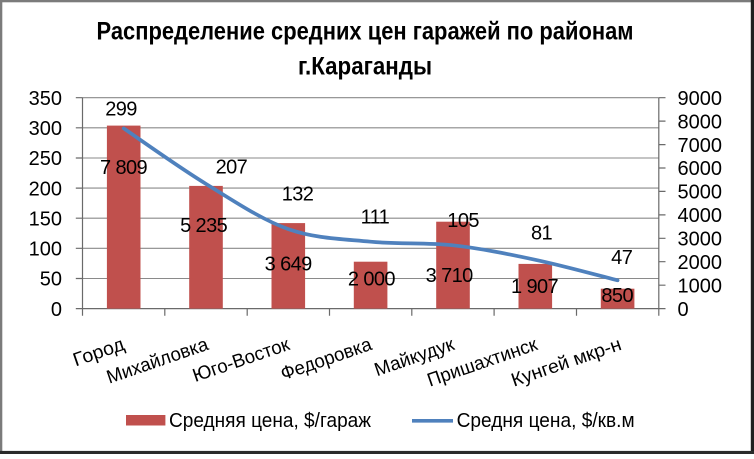 The image size is (754, 459). I want to click on svg-text: Средня цена, $/кв.м, so click(546, 421).